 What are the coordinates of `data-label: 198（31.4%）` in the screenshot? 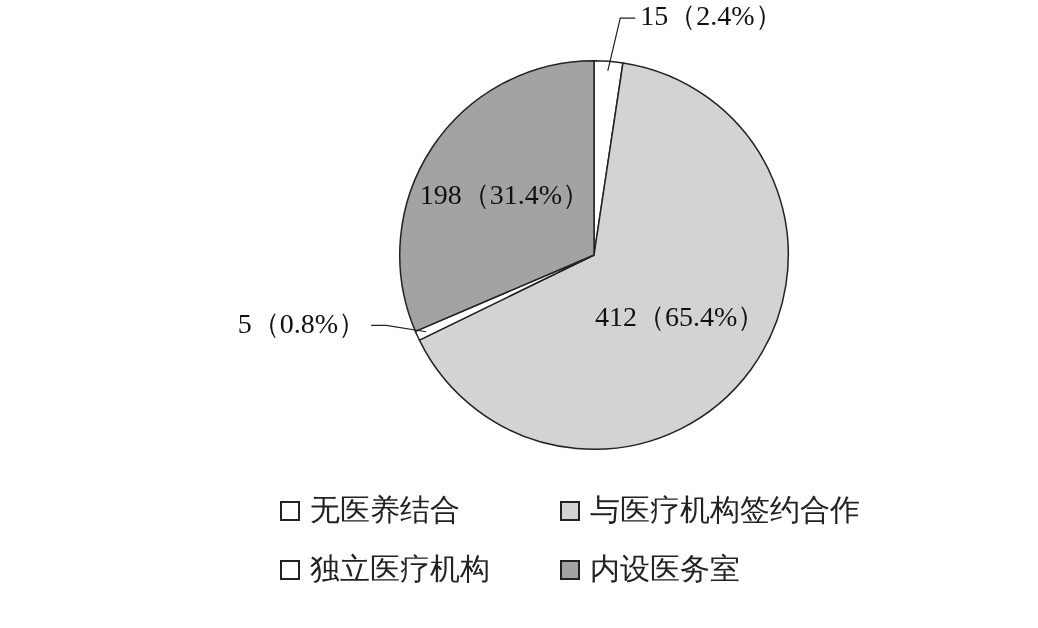 It's located at (504, 194).